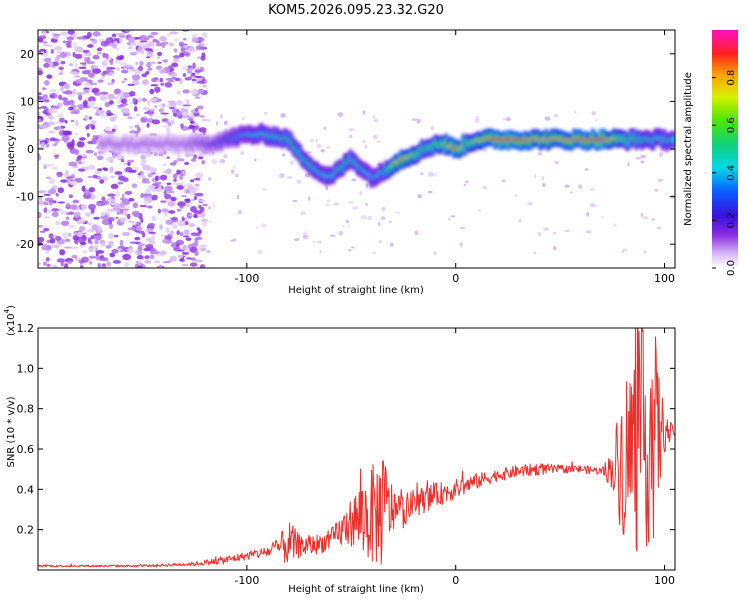  Describe the element at coordinates (246, 278) in the screenshot. I see `spectrogram-x-tick-label: -100` at that location.